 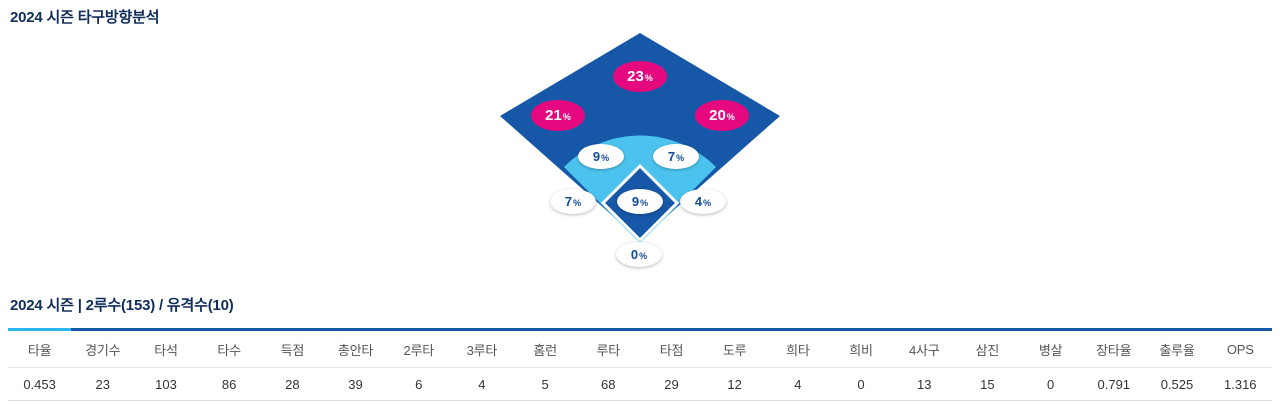 What do you see at coordinates (292, 384) in the screenshot?
I see `stats-cell: 28` at bounding box center [292, 384].